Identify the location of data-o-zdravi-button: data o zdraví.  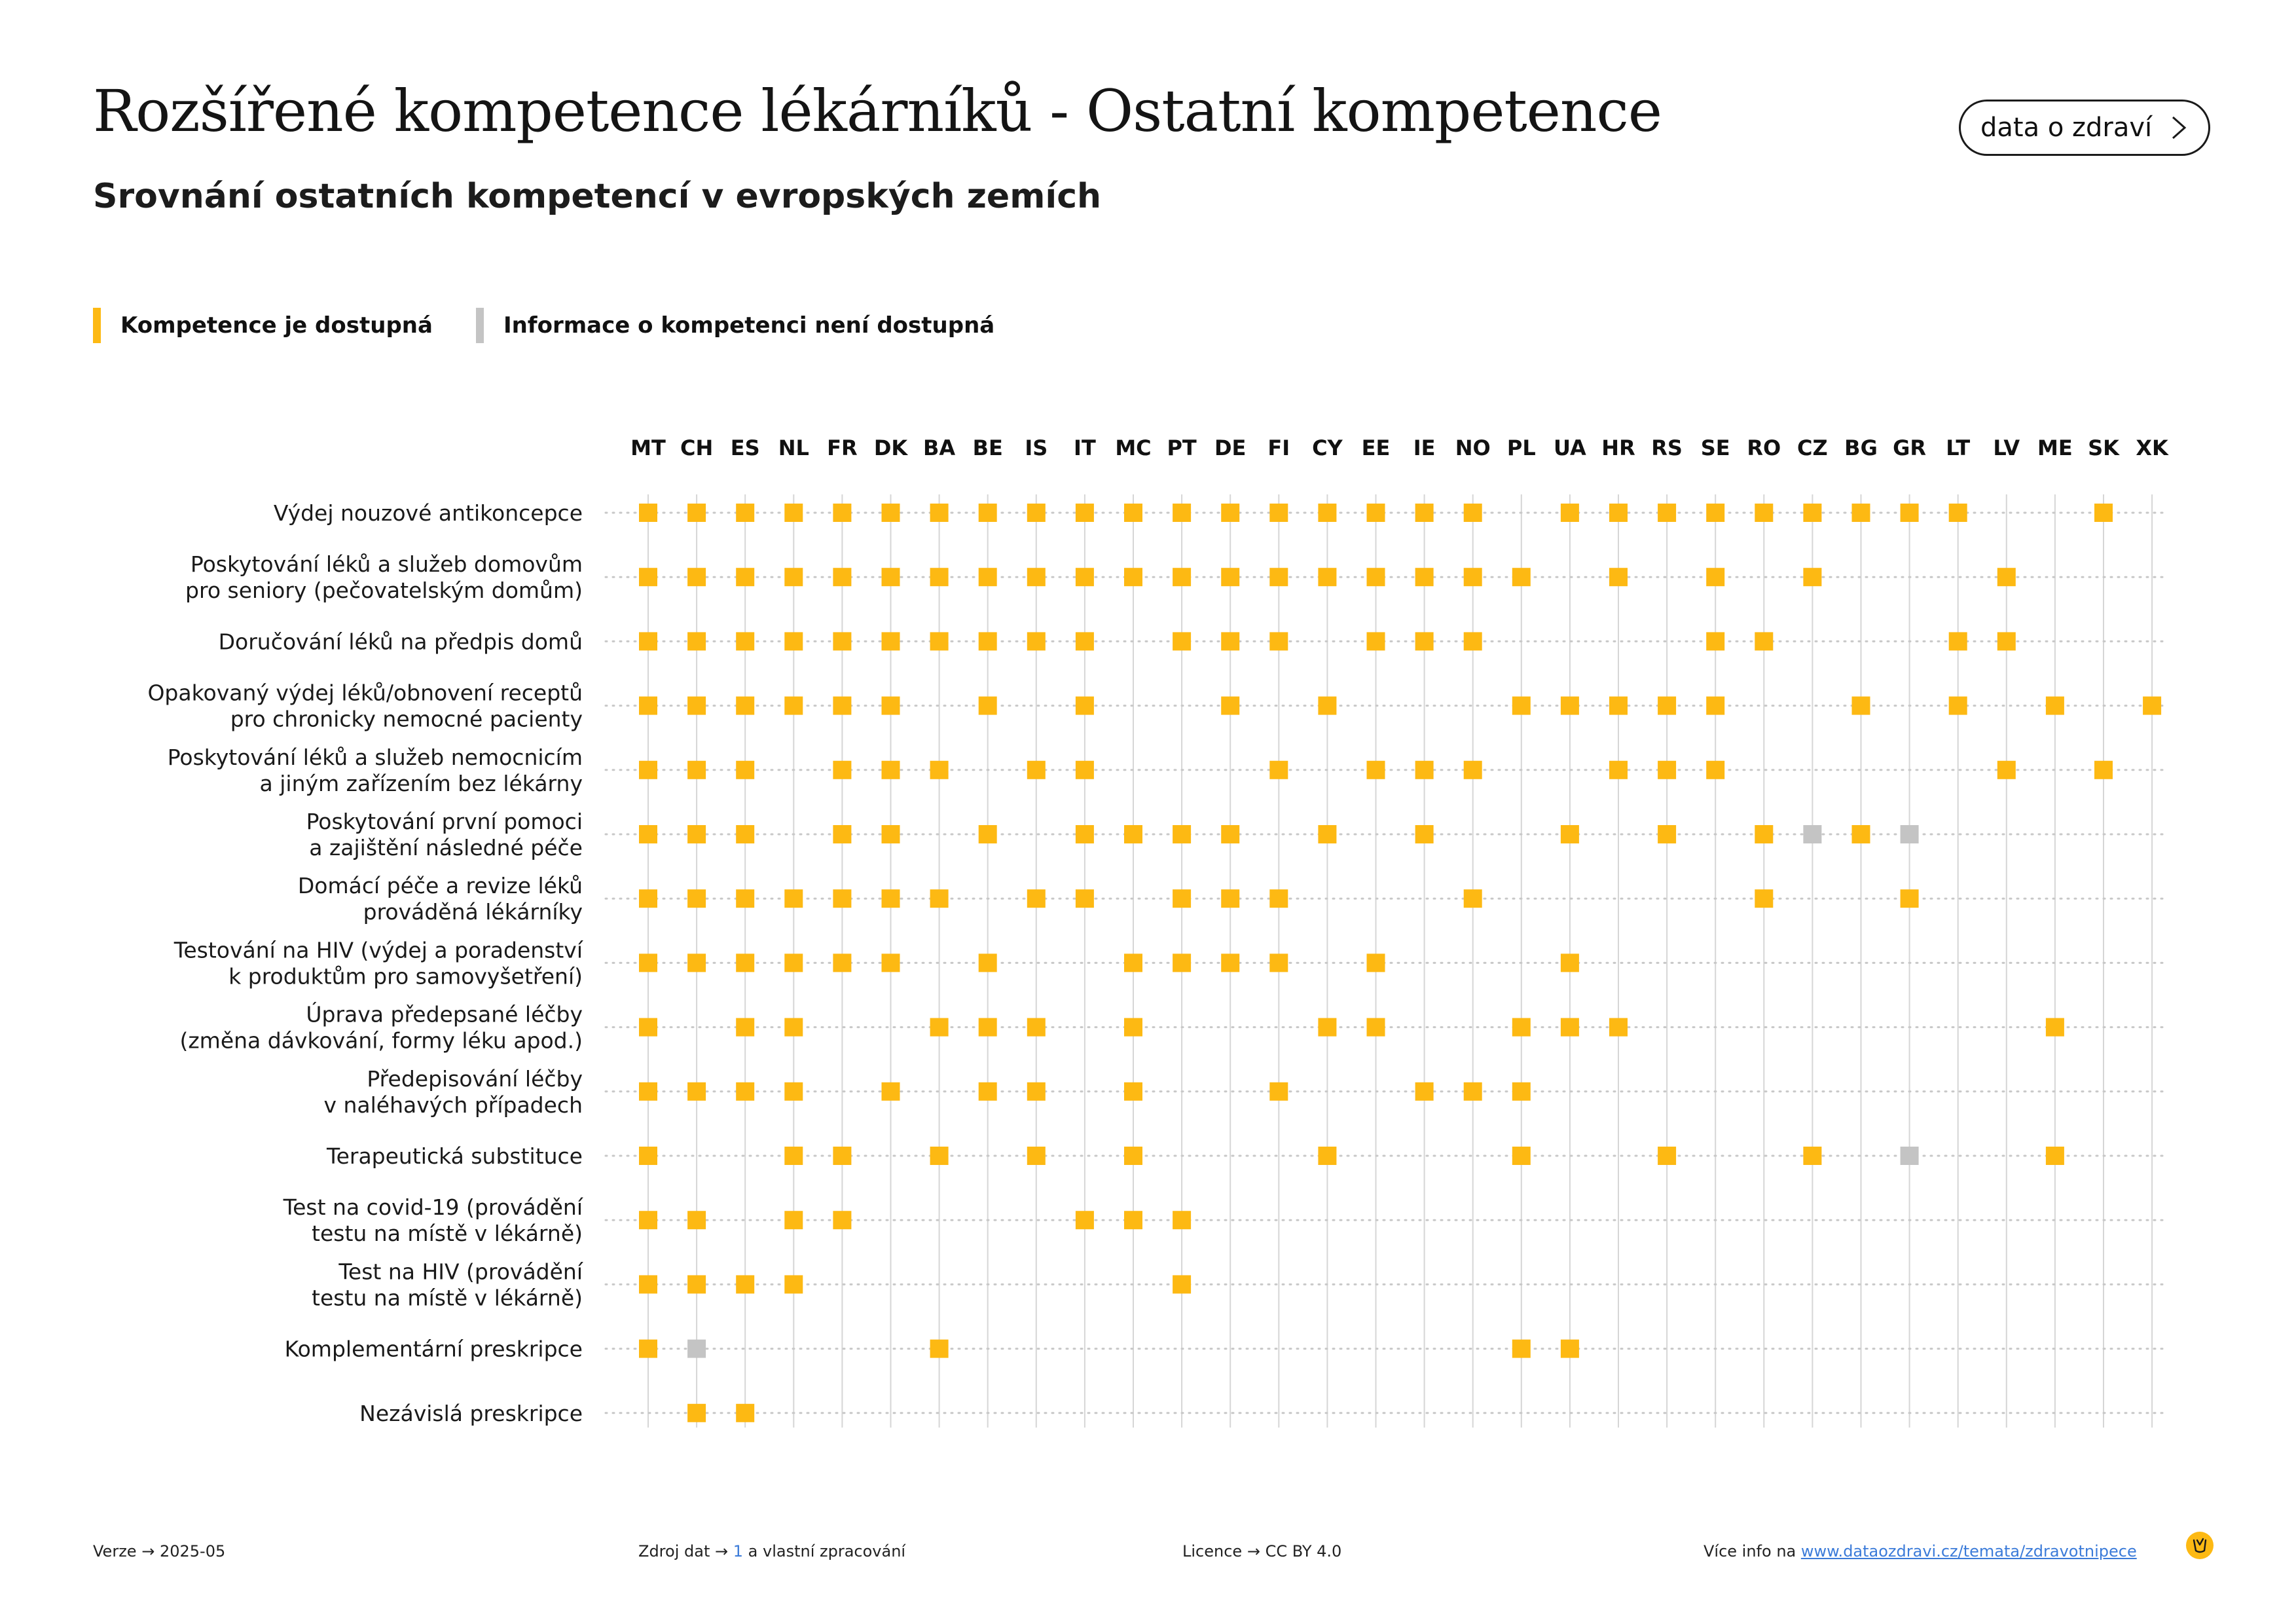
(2084, 128).